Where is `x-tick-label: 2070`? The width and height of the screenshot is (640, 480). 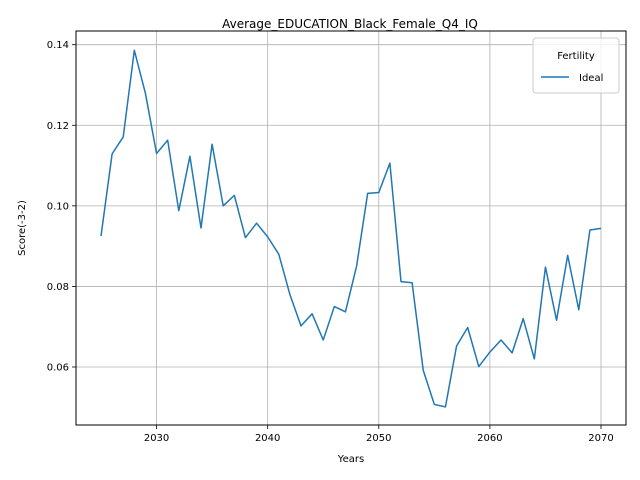 x-tick-label: 2070 is located at coordinates (600, 438).